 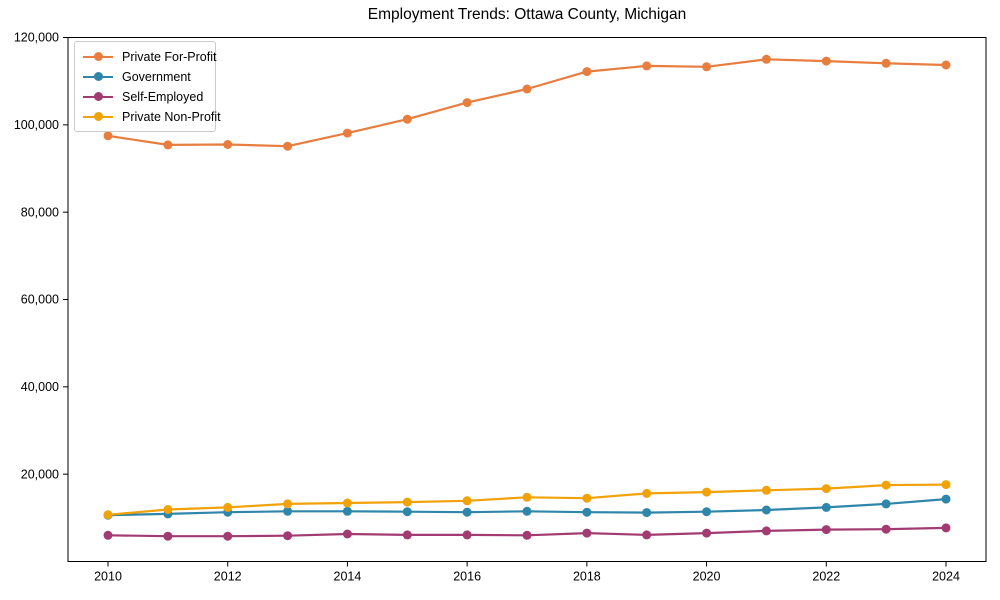 What do you see at coordinates (946, 577) in the screenshot?
I see `x-tick-label: 2024` at bounding box center [946, 577].